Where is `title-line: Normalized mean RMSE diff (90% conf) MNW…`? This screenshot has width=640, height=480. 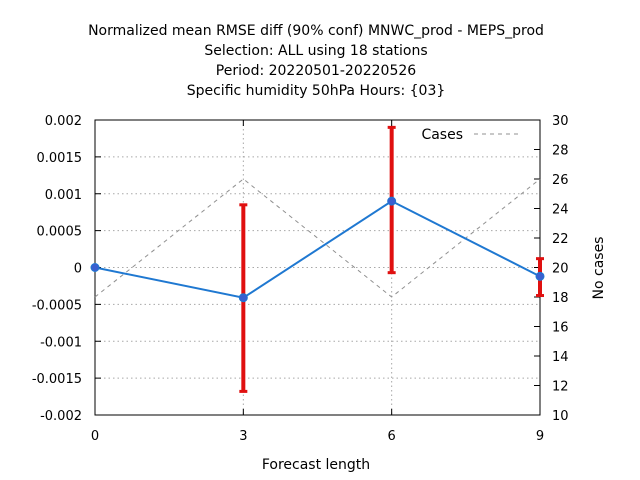 title-line: Normalized mean RMSE diff (90% conf) MNW… is located at coordinates (316, 31).